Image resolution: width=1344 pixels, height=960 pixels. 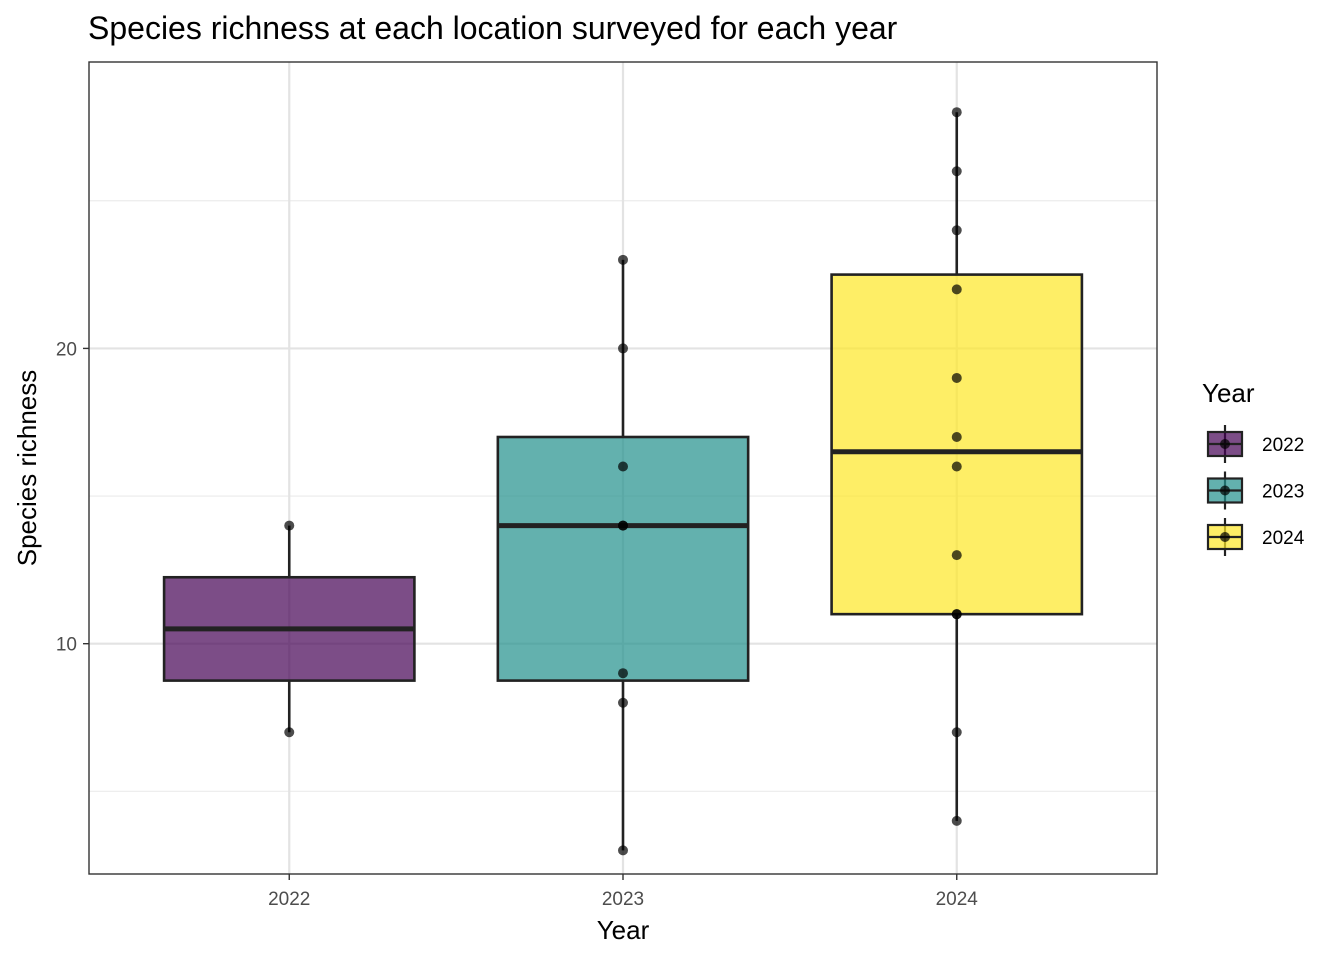 I want to click on legend-label-2022: 2022, so click(x=1283, y=445).